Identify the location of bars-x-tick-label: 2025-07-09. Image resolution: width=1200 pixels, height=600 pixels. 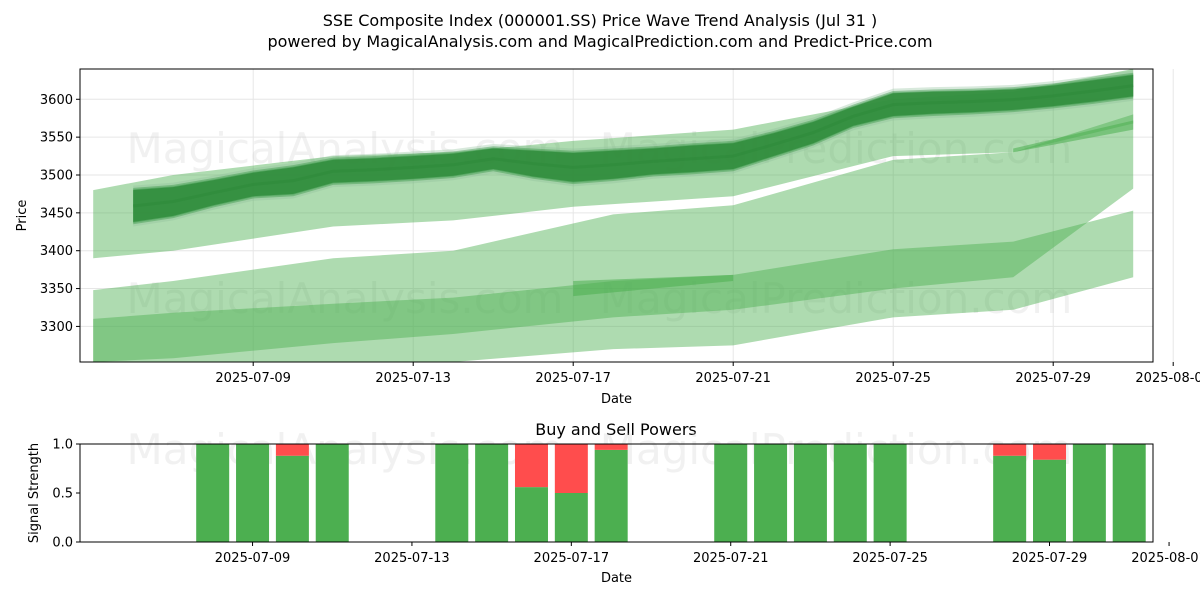
(253, 558).